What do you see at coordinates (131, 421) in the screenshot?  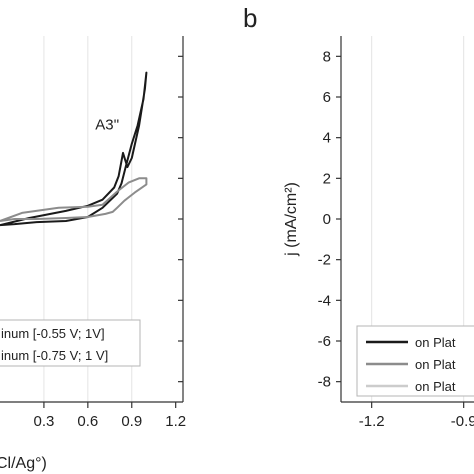 I see `panel-a-x-tick-label: 0.9` at bounding box center [131, 421].